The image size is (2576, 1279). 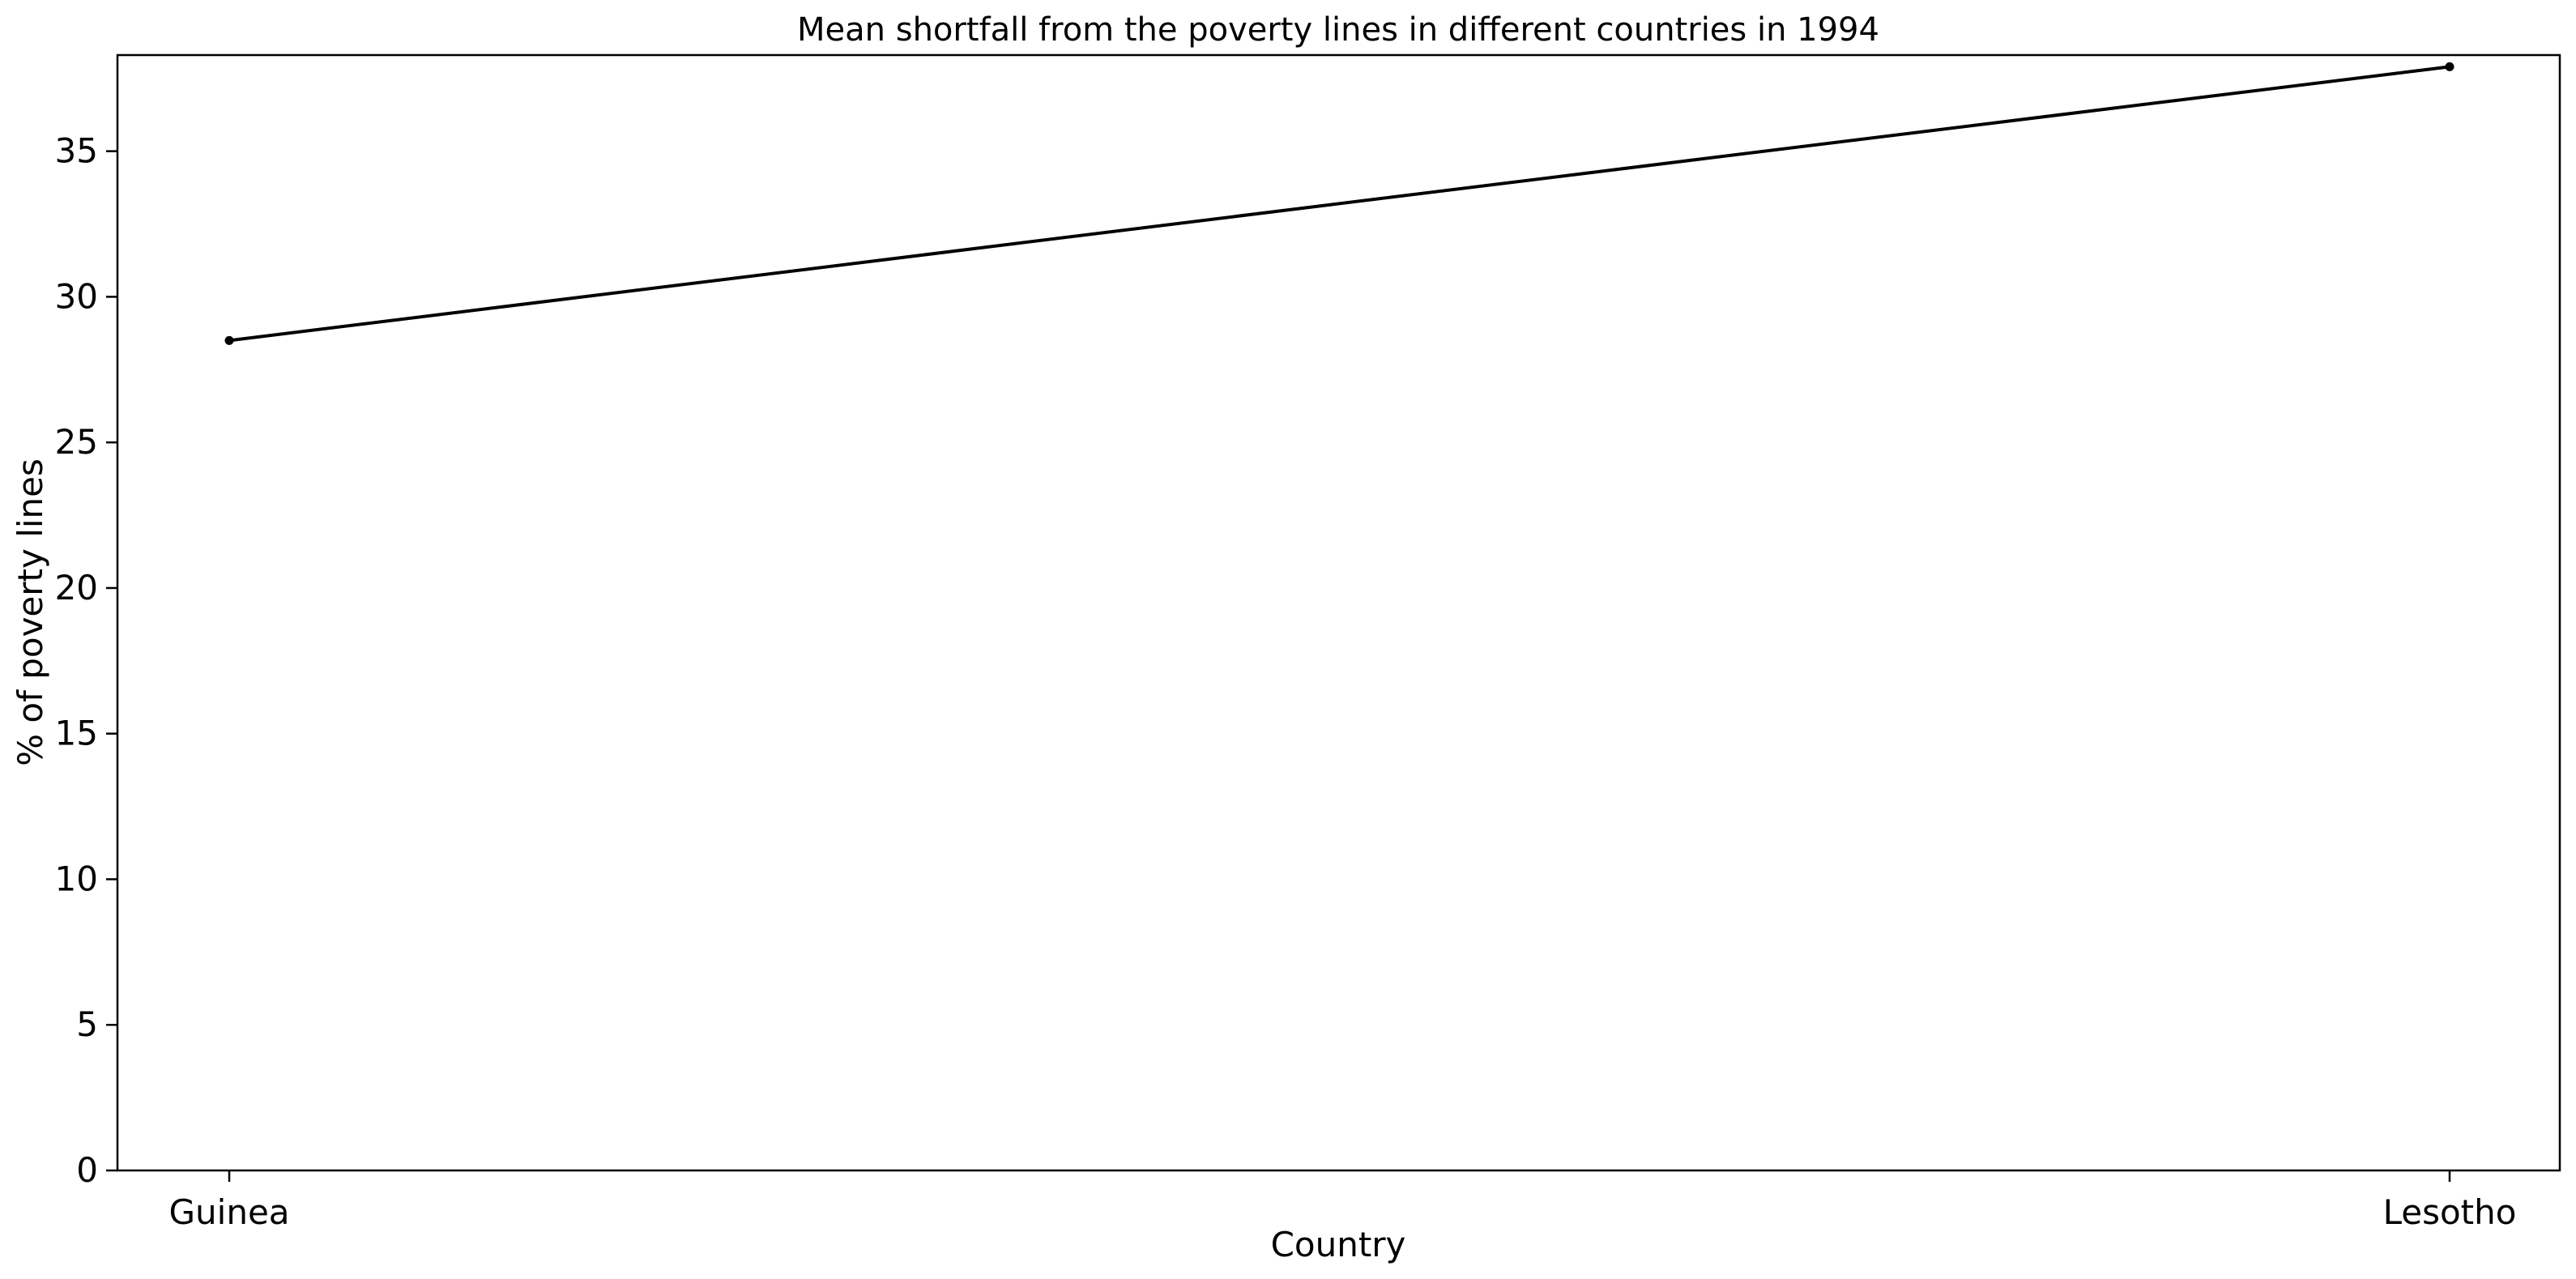 I want to click on y-tick-label: 10, so click(x=76, y=878).